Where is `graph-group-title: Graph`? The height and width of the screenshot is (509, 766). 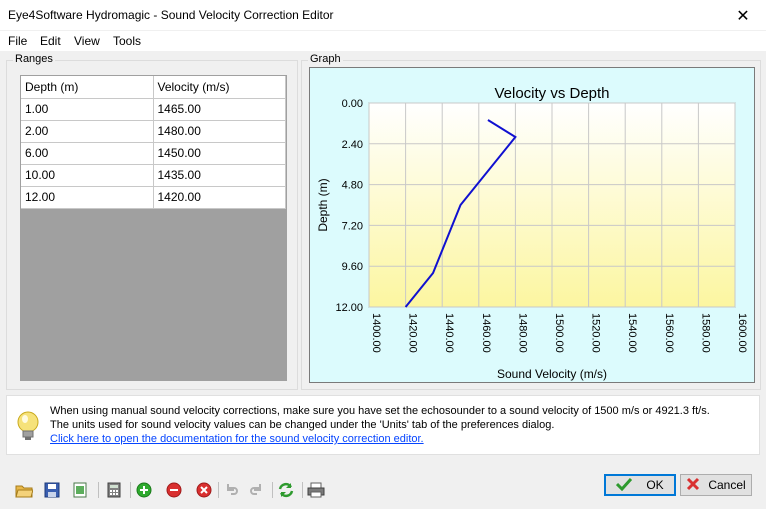 graph-group-title: Graph is located at coordinates (325, 59).